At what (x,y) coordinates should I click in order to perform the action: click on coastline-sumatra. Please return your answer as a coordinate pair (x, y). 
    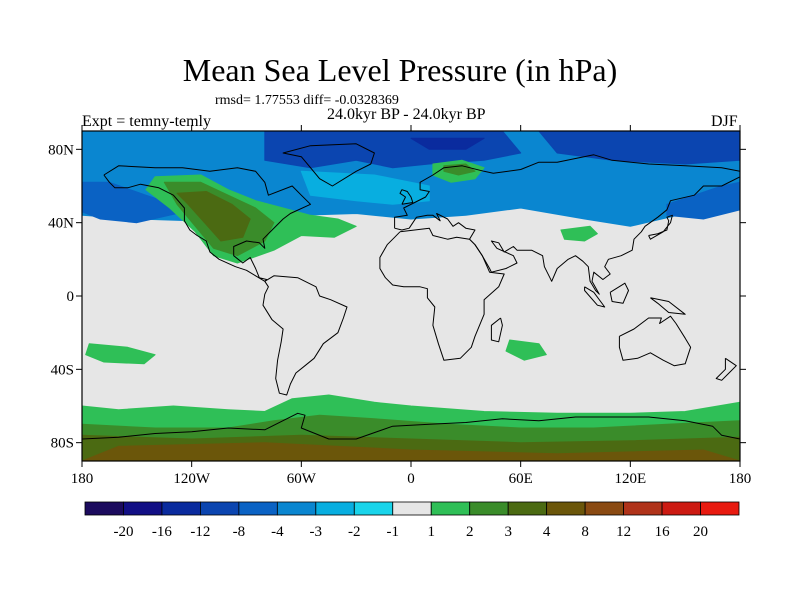
    Looking at the image, I should click on (595, 297).